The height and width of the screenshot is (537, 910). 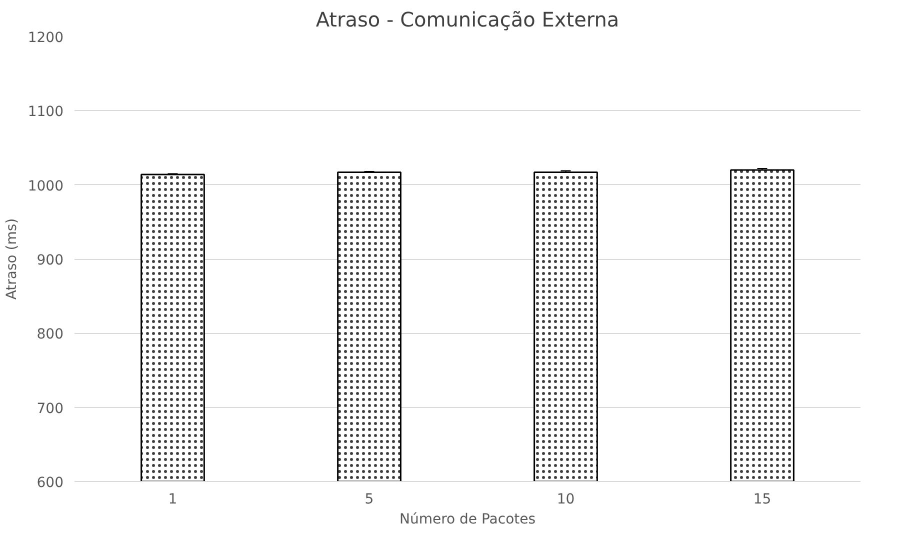 What do you see at coordinates (565, 500) in the screenshot?
I see `x-tick-label: 10` at bounding box center [565, 500].